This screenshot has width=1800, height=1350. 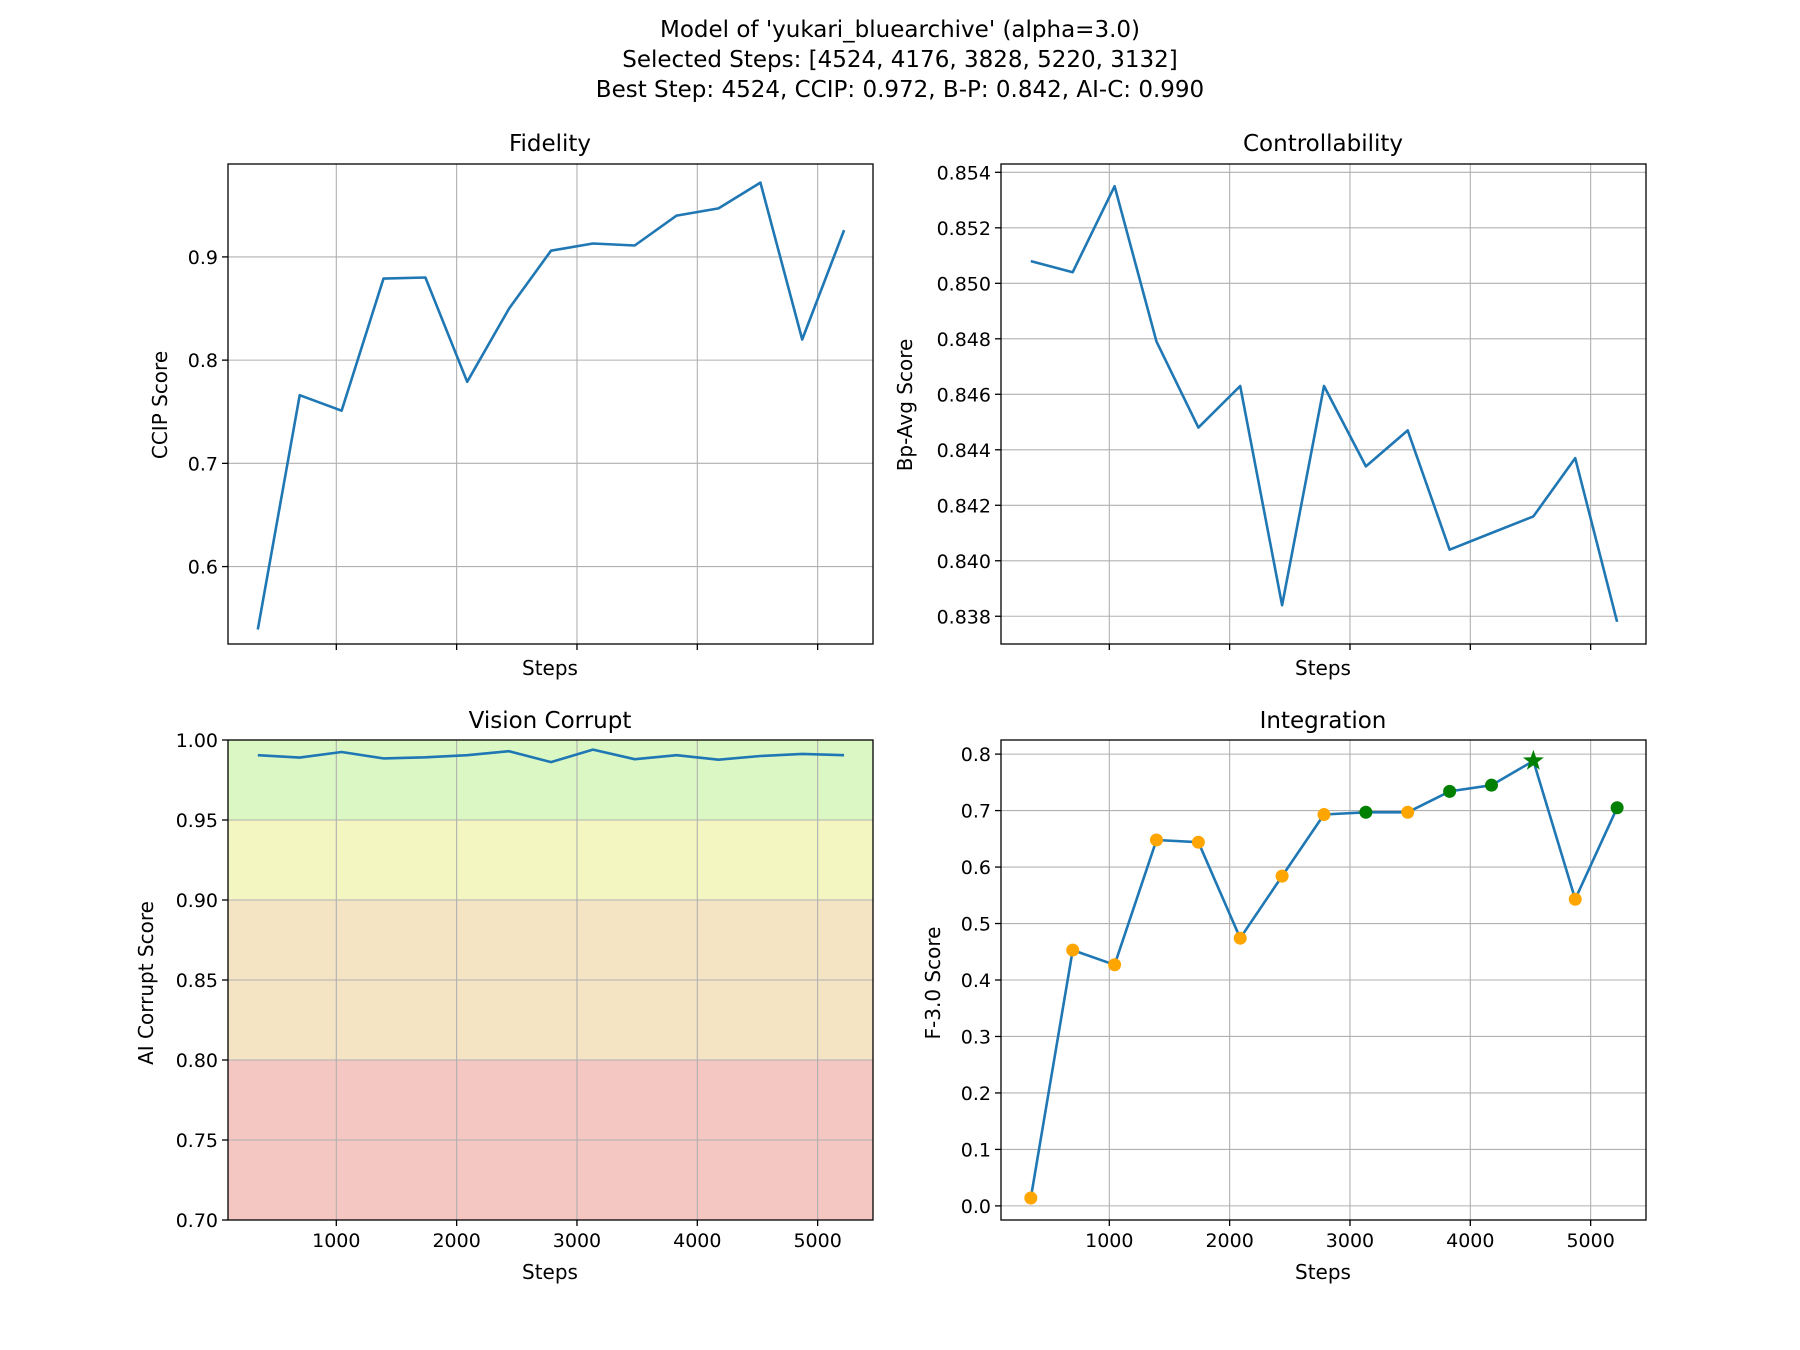 I want to click on integration-title: Integration, so click(x=1323, y=721).